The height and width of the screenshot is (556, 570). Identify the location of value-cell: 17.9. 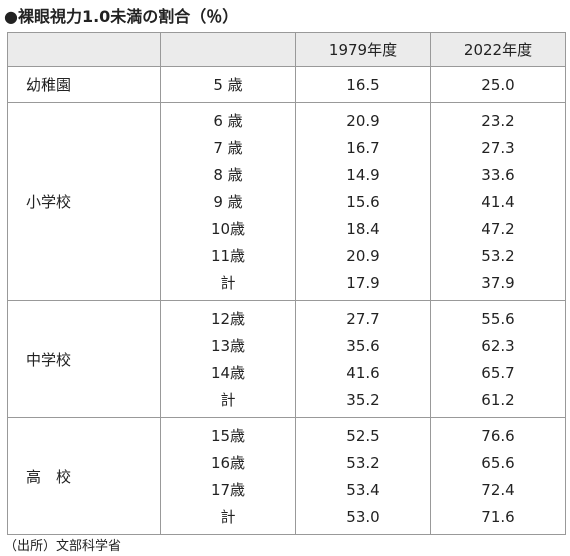
(363, 285).